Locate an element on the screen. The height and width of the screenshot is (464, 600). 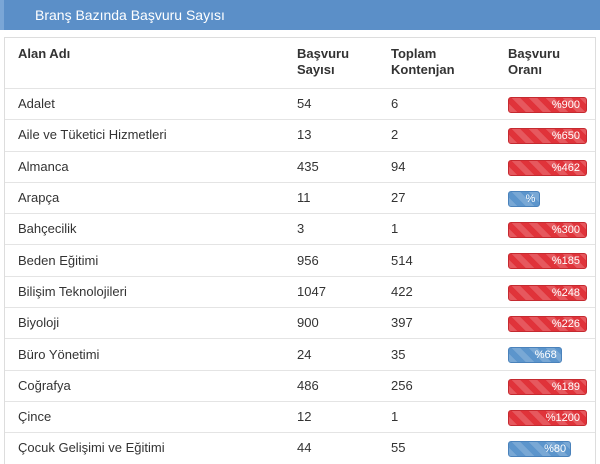
table-row: Beden Eğitimi 956 514 %185 is located at coordinates (300, 259).